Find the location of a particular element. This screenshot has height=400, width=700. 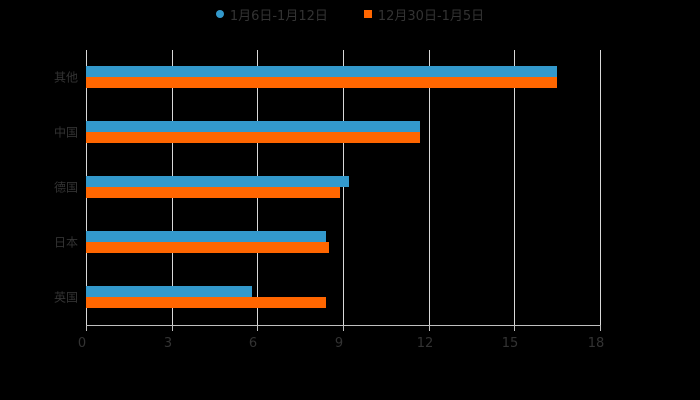

legend-label: 1月6日-1月12日 is located at coordinates (278, 16).